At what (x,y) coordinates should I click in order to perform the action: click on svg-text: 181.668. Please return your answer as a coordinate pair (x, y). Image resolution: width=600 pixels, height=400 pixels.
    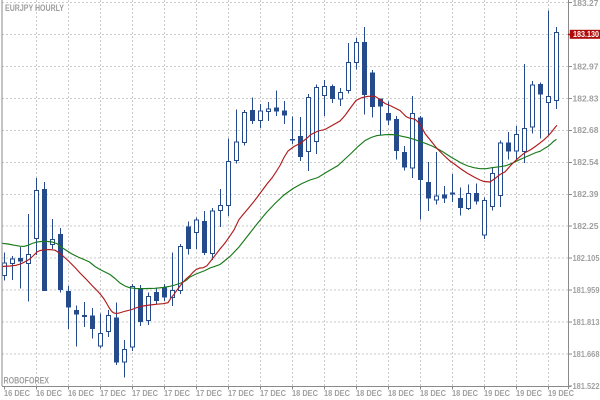
    Looking at the image, I should click on (586, 354).